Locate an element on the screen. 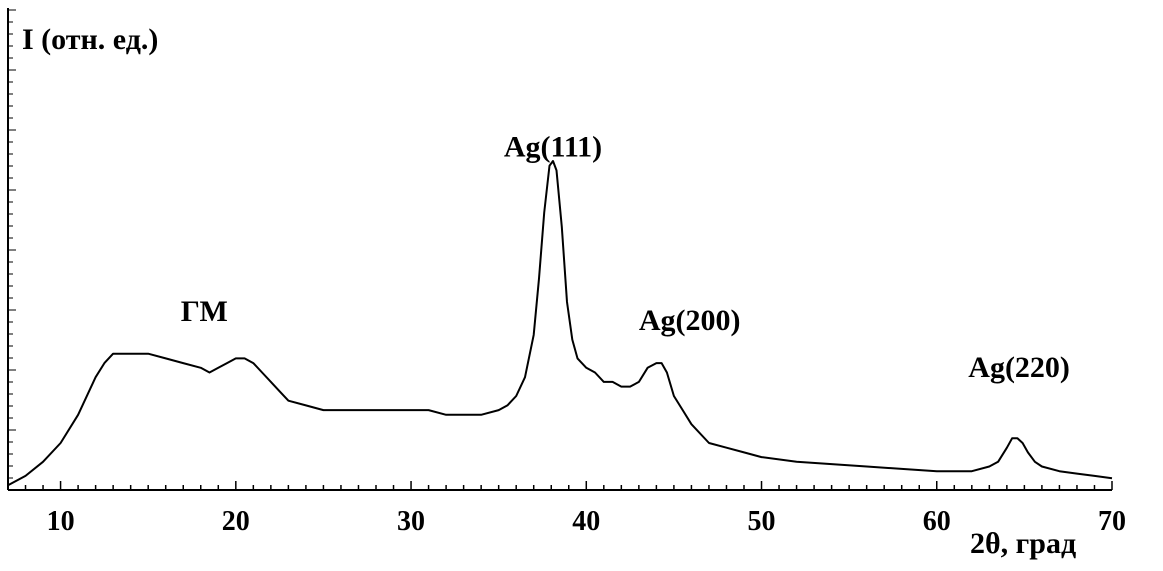 This screenshot has height=571, width=1163. peak-label: Ag(111) is located at coordinates (553, 146).